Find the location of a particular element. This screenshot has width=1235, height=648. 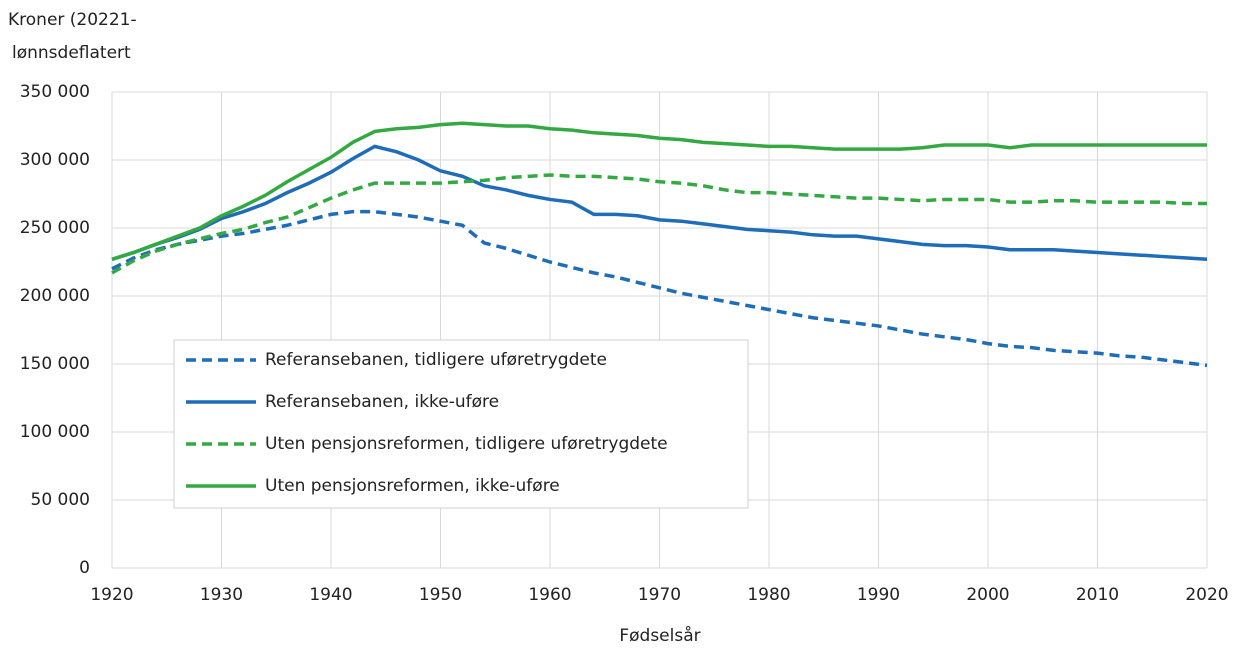

x-tick-label: 1960 is located at coordinates (549, 595).